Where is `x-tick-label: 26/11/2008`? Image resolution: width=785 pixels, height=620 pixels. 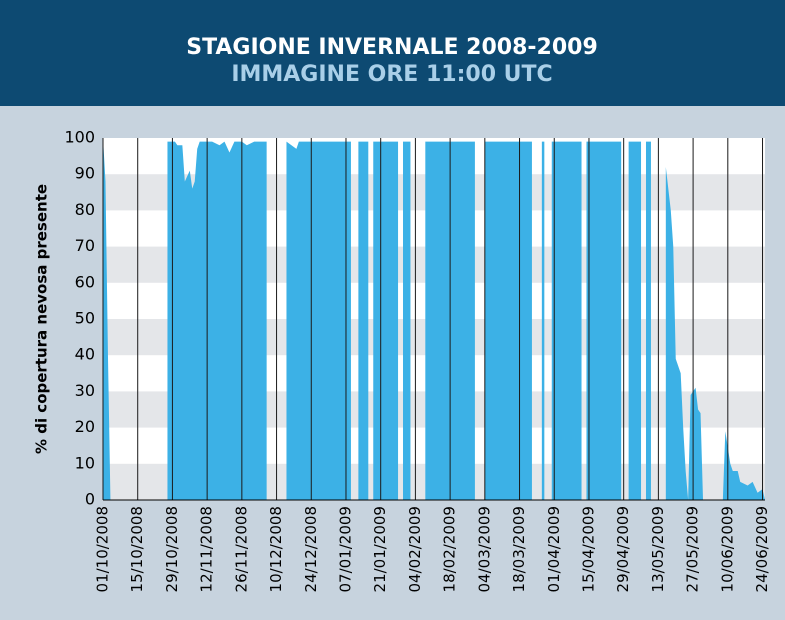
x-tick-label: 26/11/2008 is located at coordinates (241, 549).